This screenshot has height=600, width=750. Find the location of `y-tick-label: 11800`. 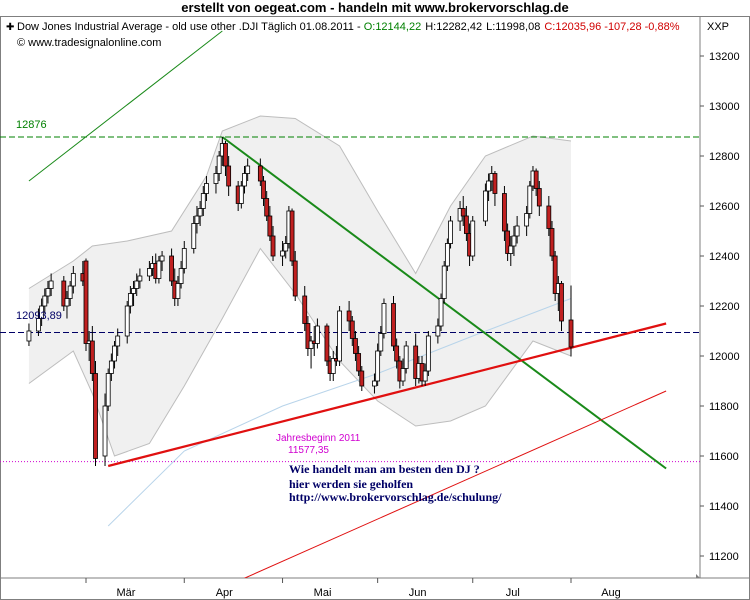

y-tick-label: 11800 is located at coordinates (724, 407).